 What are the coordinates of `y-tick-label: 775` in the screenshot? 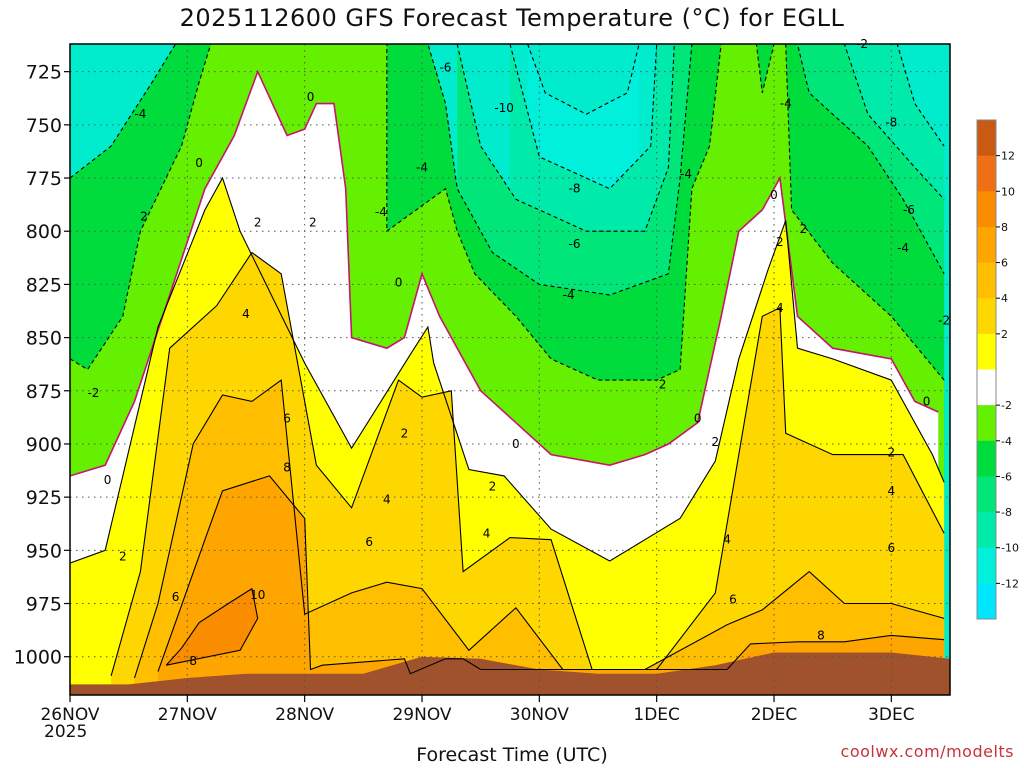 It's located at (44, 179).